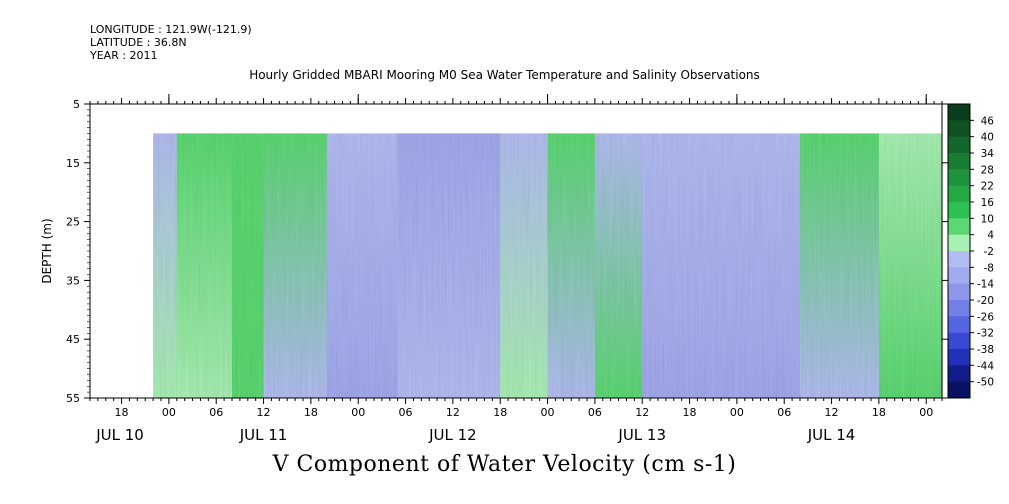 This screenshot has width=1009, height=504. Describe the element at coordinates (985, 301) in the screenshot. I see `colorbar-label: -20` at that location.